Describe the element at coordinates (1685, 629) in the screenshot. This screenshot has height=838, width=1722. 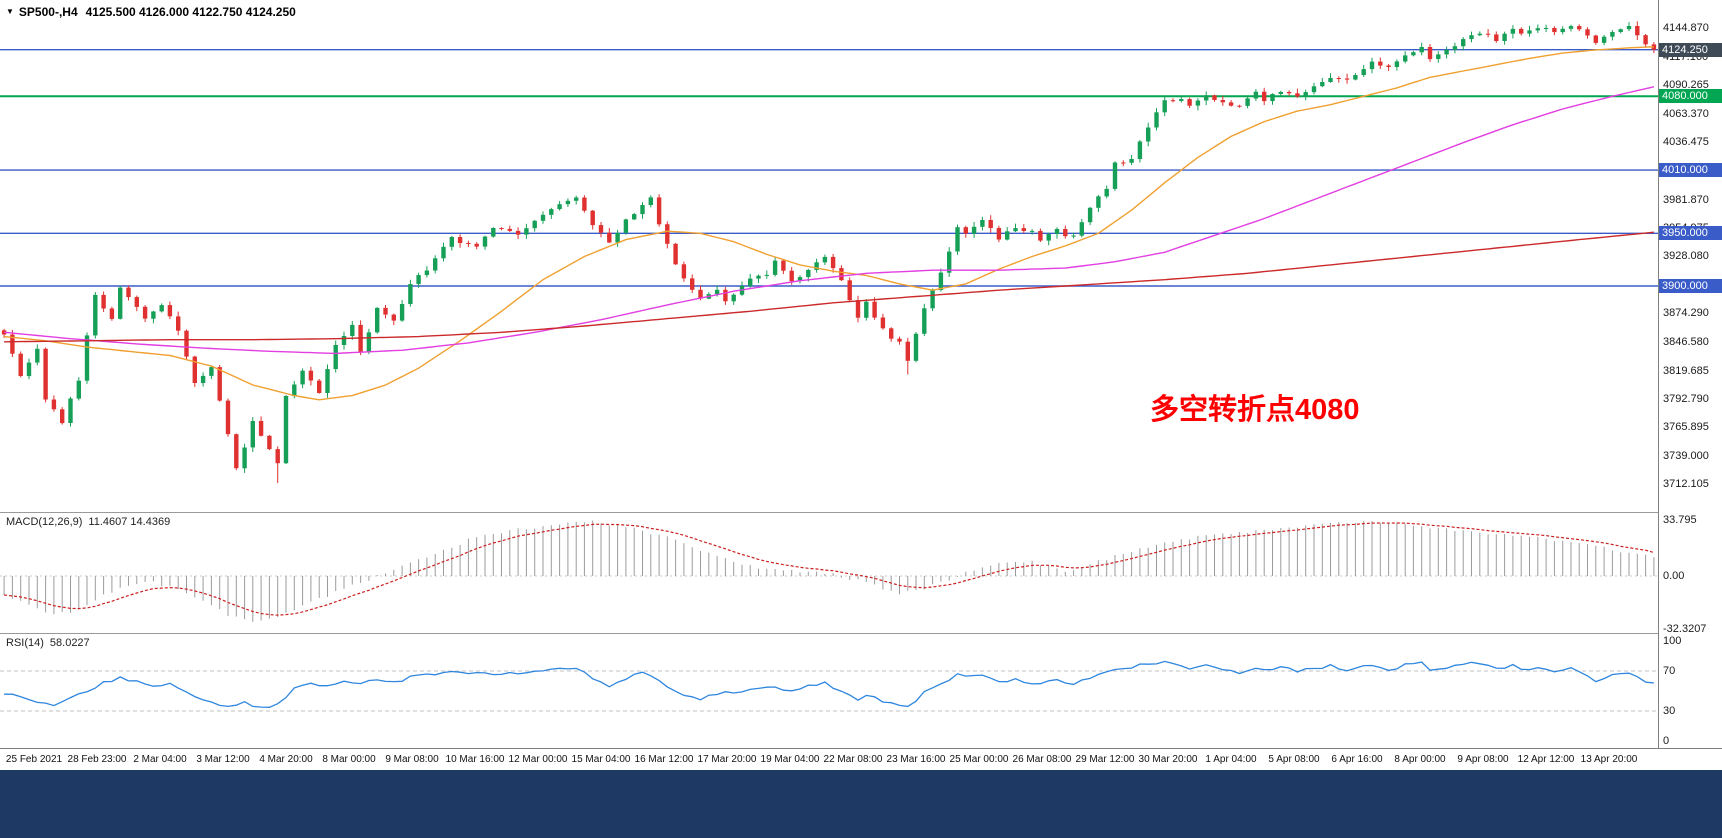
I see `macd-scale-label: -32.3207` at that location.